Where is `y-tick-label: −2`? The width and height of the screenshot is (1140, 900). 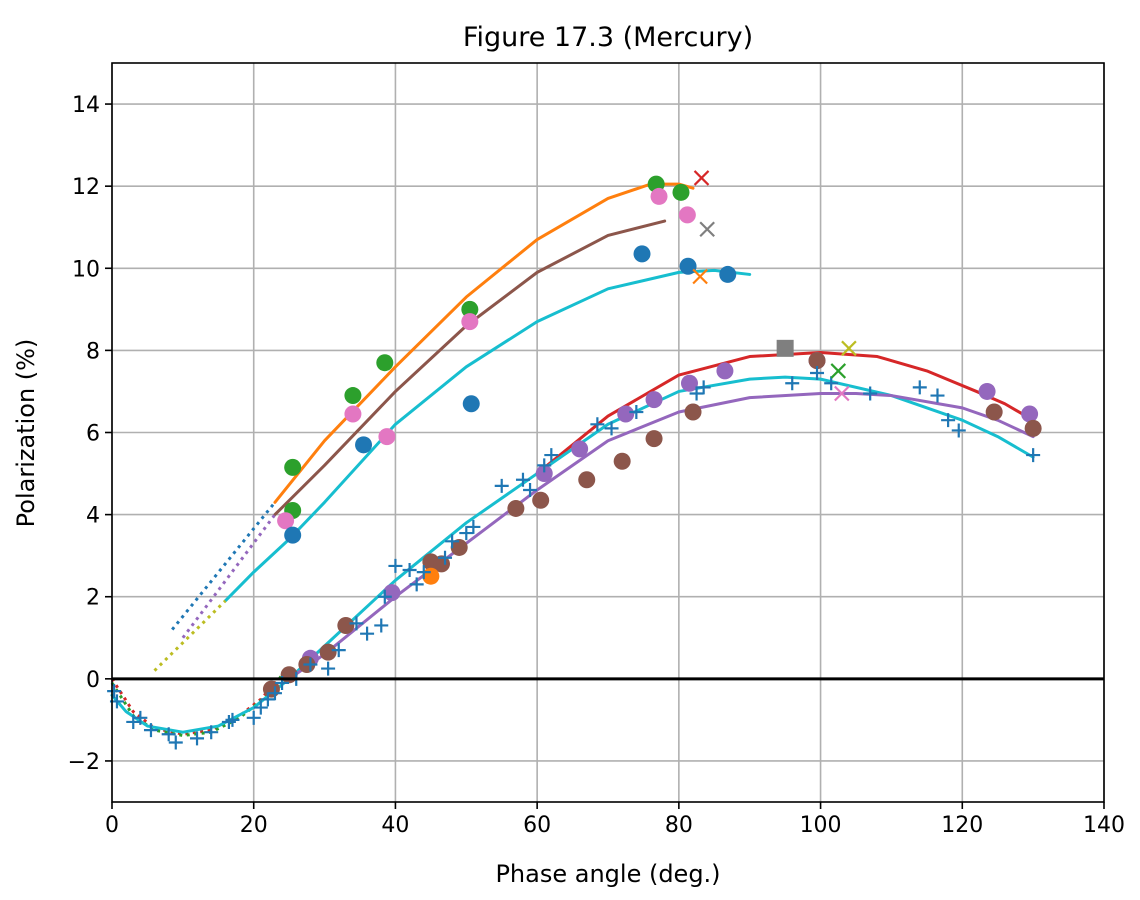
y-tick-label: −2 is located at coordinates (84, 762).